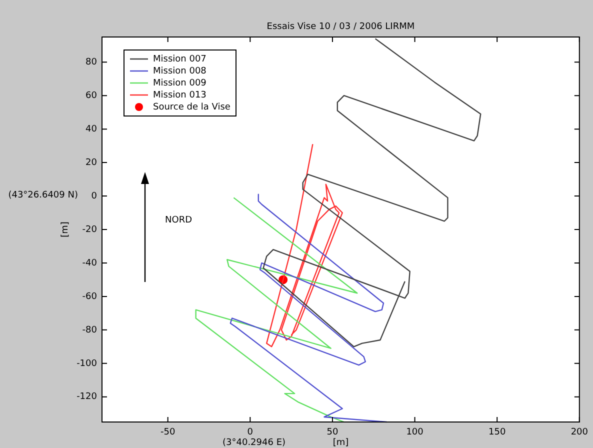  What do you see at coordinates (92, 95) in the screenshot?
I see `y-tick-label: 60` at bounding box center [92, 95].